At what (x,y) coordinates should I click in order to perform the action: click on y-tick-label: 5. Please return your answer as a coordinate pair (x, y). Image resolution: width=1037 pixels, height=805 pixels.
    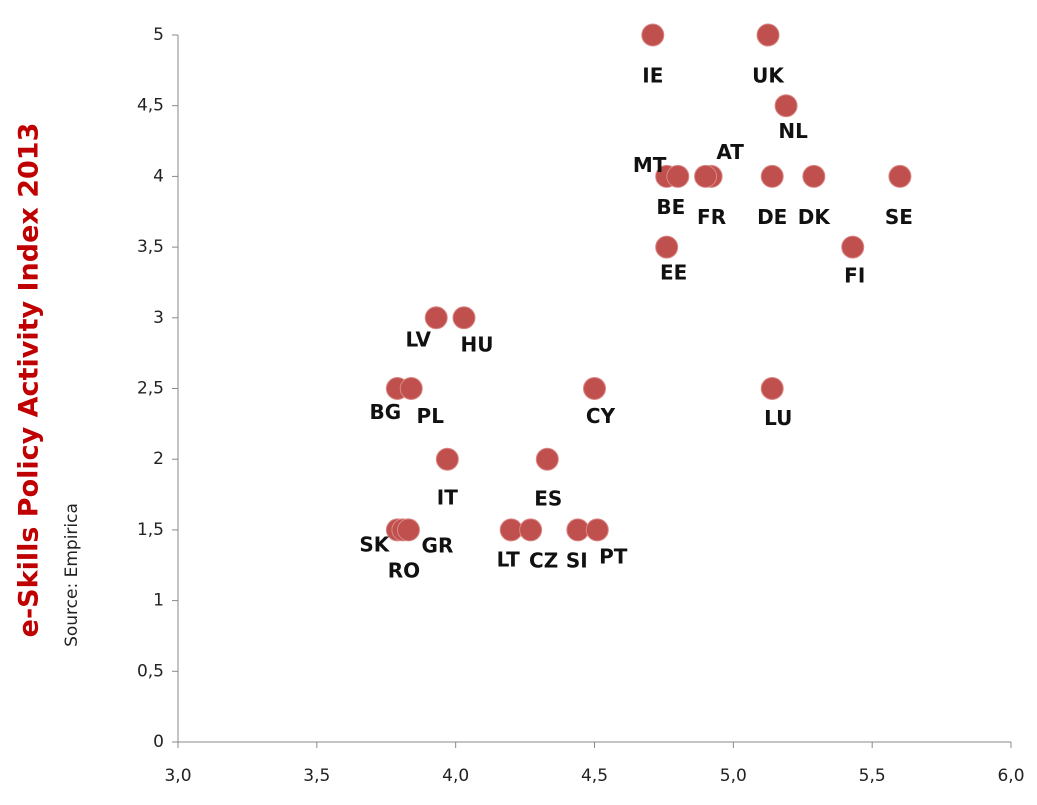
    Looking at the image, I should click on (158, 35).